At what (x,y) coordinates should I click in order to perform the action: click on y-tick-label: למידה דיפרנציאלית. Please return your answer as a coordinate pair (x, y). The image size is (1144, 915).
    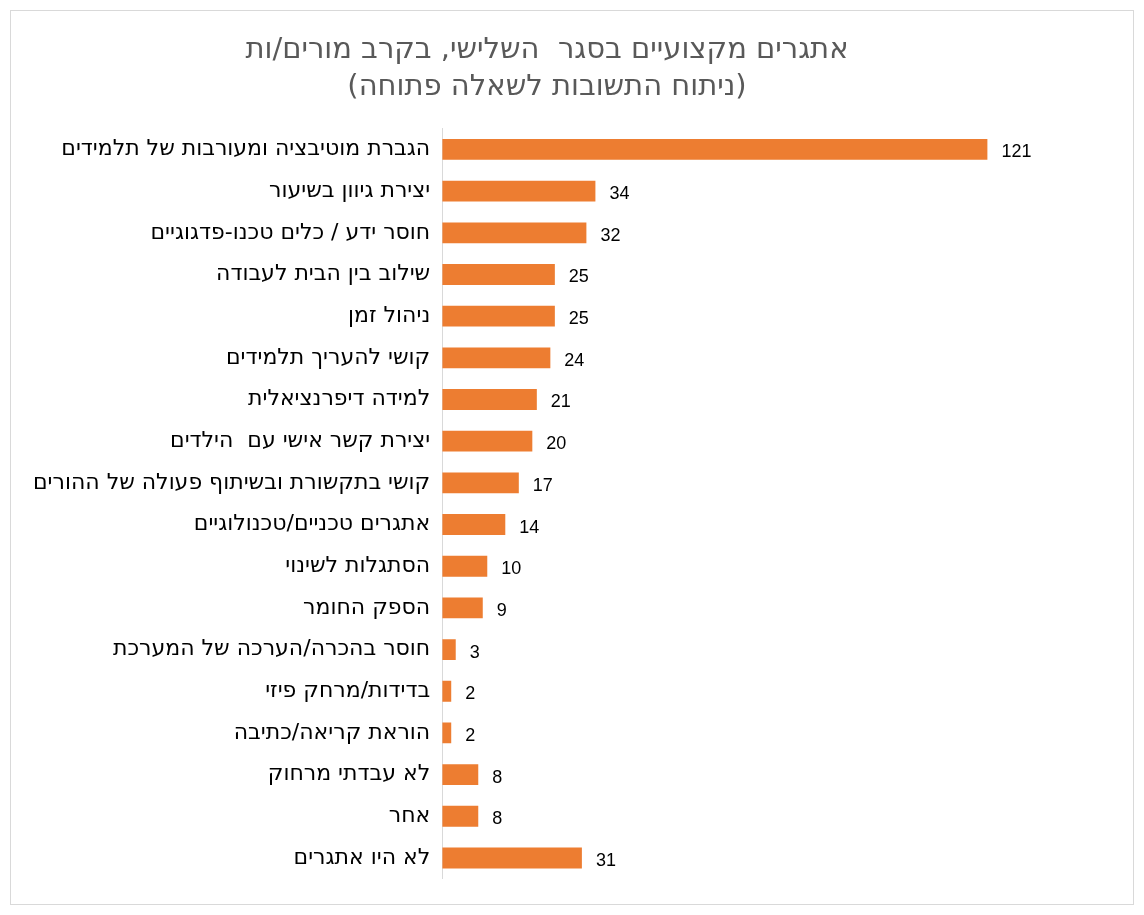
    Looking at the image, I should click on (339, 398).